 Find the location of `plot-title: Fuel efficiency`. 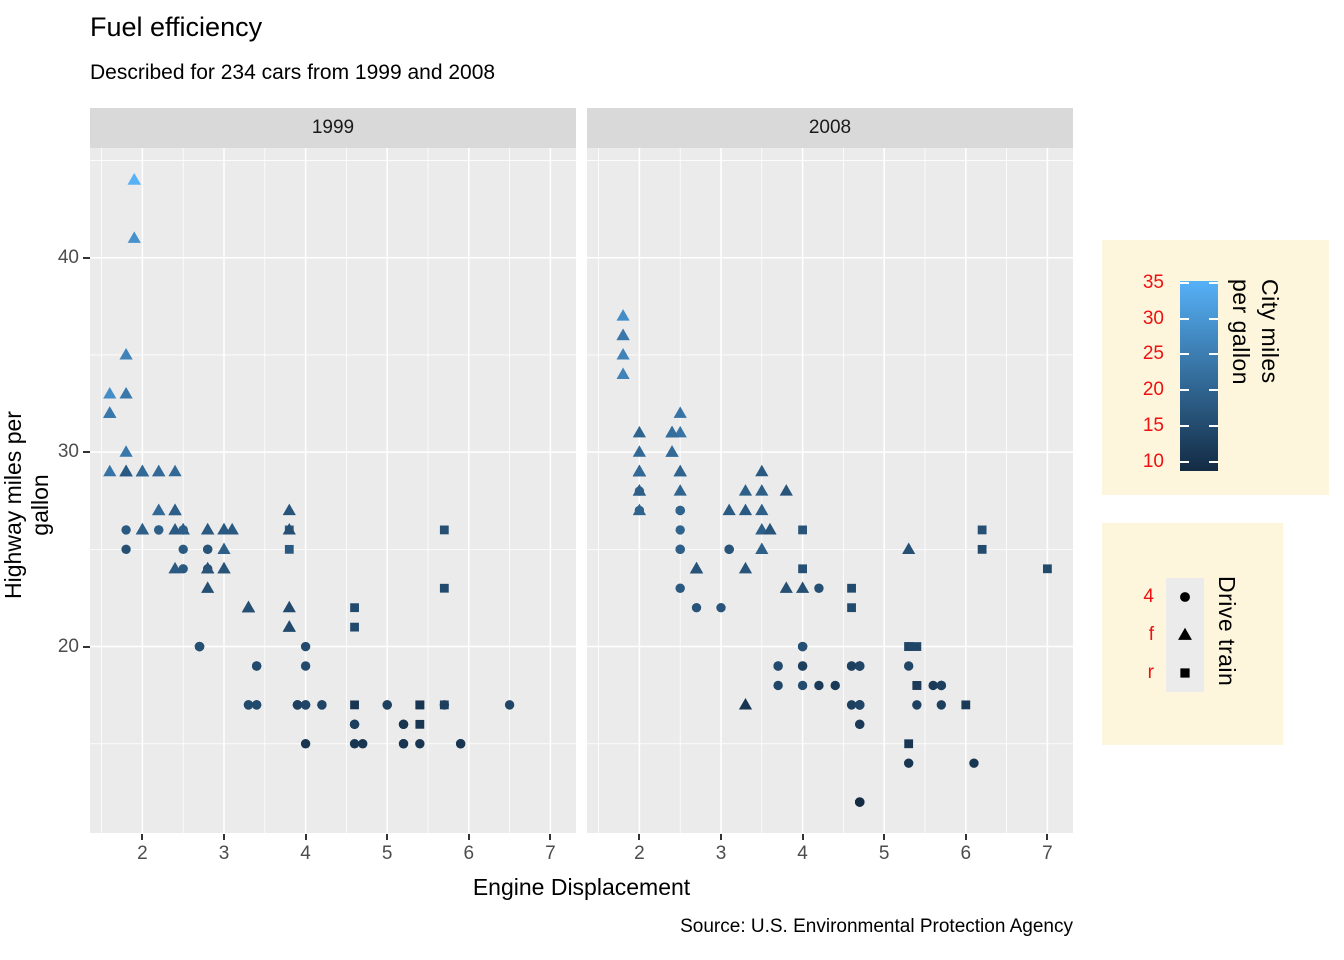

plot-title: Fuel efficiency is located at coordinates (176, 27).